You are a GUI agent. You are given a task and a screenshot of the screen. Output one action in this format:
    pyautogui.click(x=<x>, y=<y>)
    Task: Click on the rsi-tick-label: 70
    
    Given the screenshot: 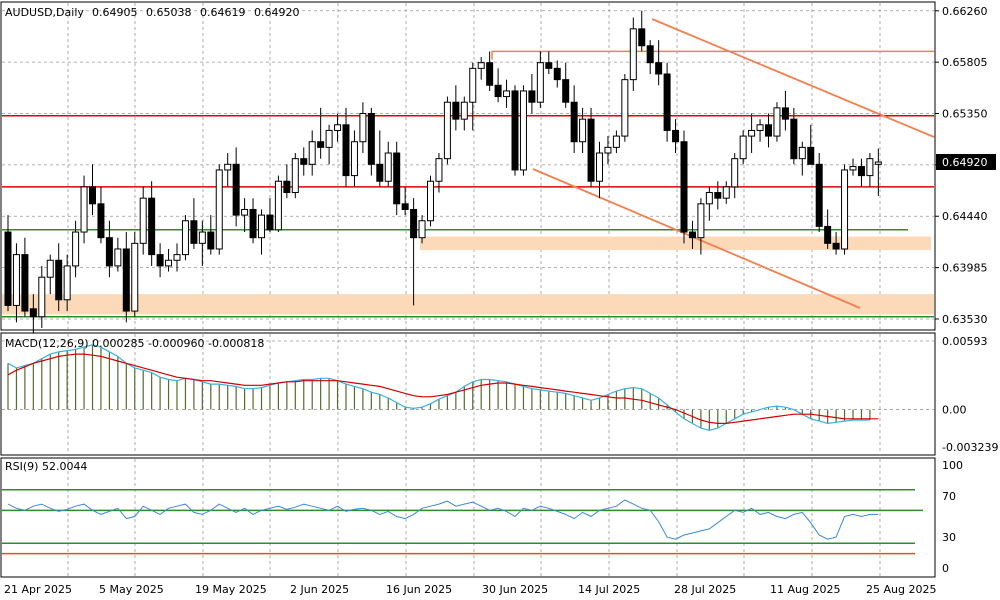 What is the action you would take?
    pyautogui.click(x=949, y=496)
    